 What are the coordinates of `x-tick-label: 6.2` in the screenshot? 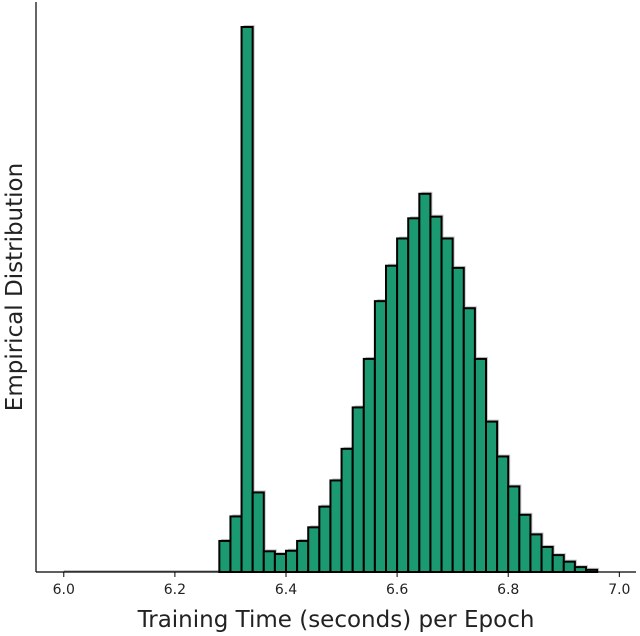 It's located at (175, 590).